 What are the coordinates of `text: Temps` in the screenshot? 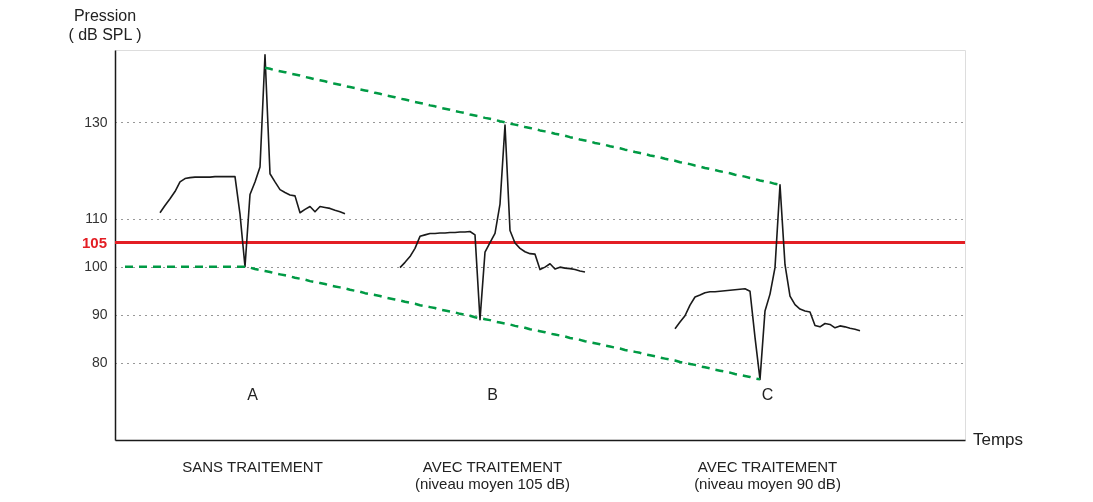 It's located at (998, 439).